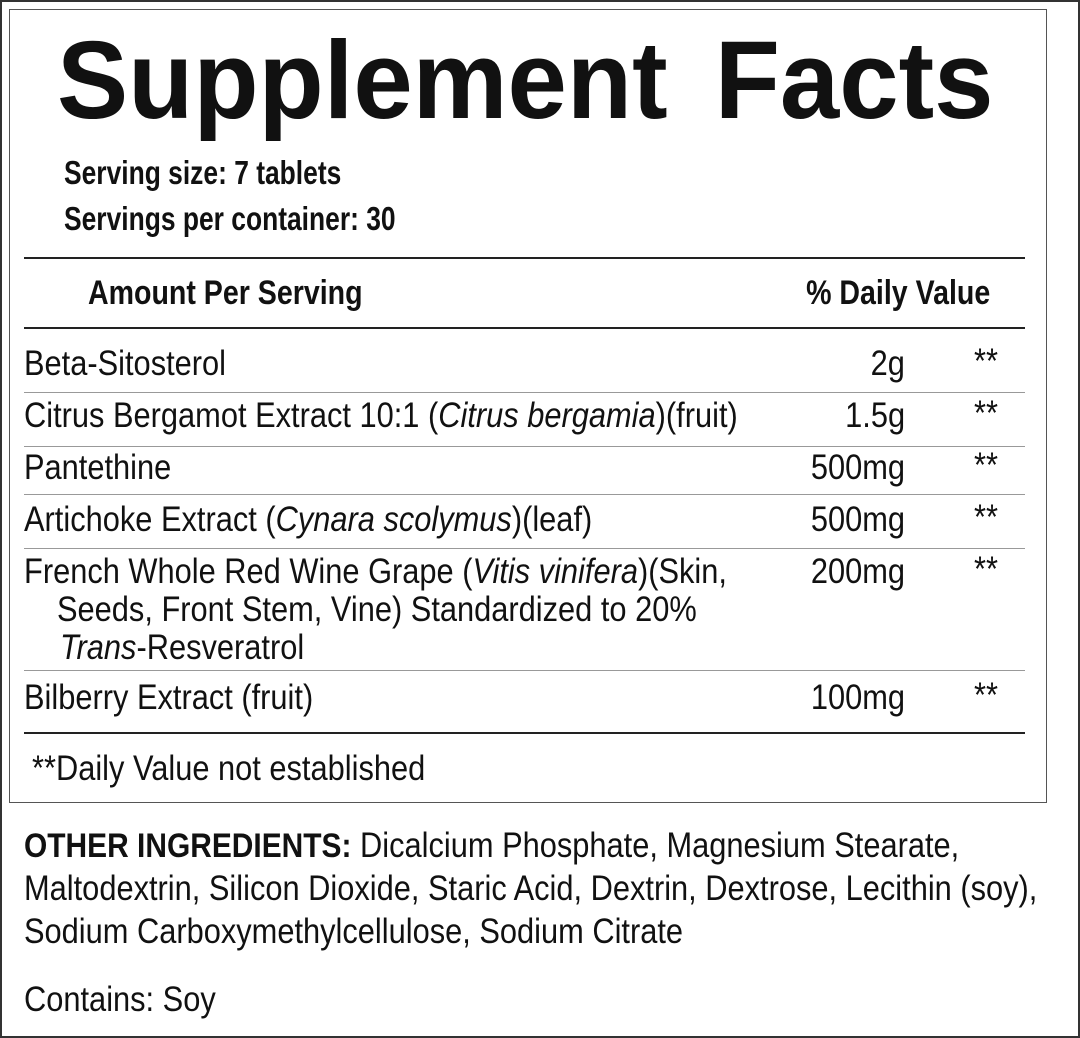 This screenshot has width=1080, height=1038. What do you see at coordinates (230, 218) in the screenshot?
I see `servings-per-container: Servings per container: 30` at bounding box center [230, 218].